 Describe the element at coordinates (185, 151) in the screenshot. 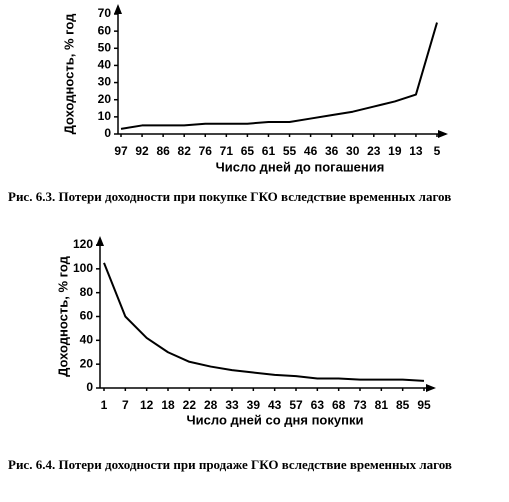

I see `x-tick-label: 82` at that location.